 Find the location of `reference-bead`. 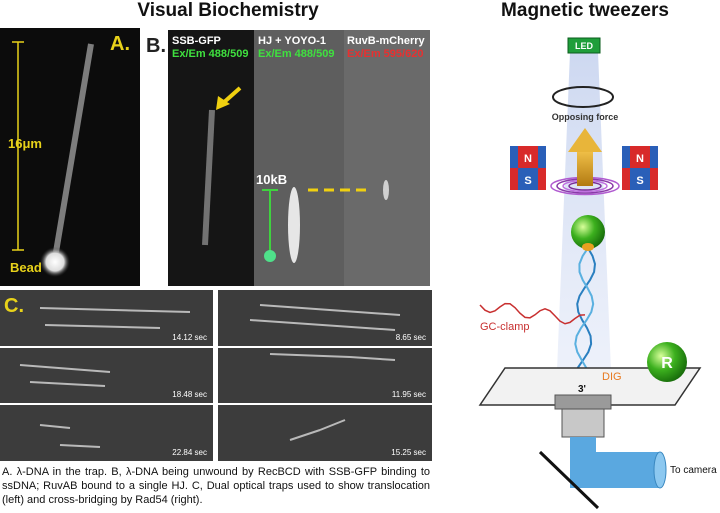

reference-bead is located at coordinates (667, 362).